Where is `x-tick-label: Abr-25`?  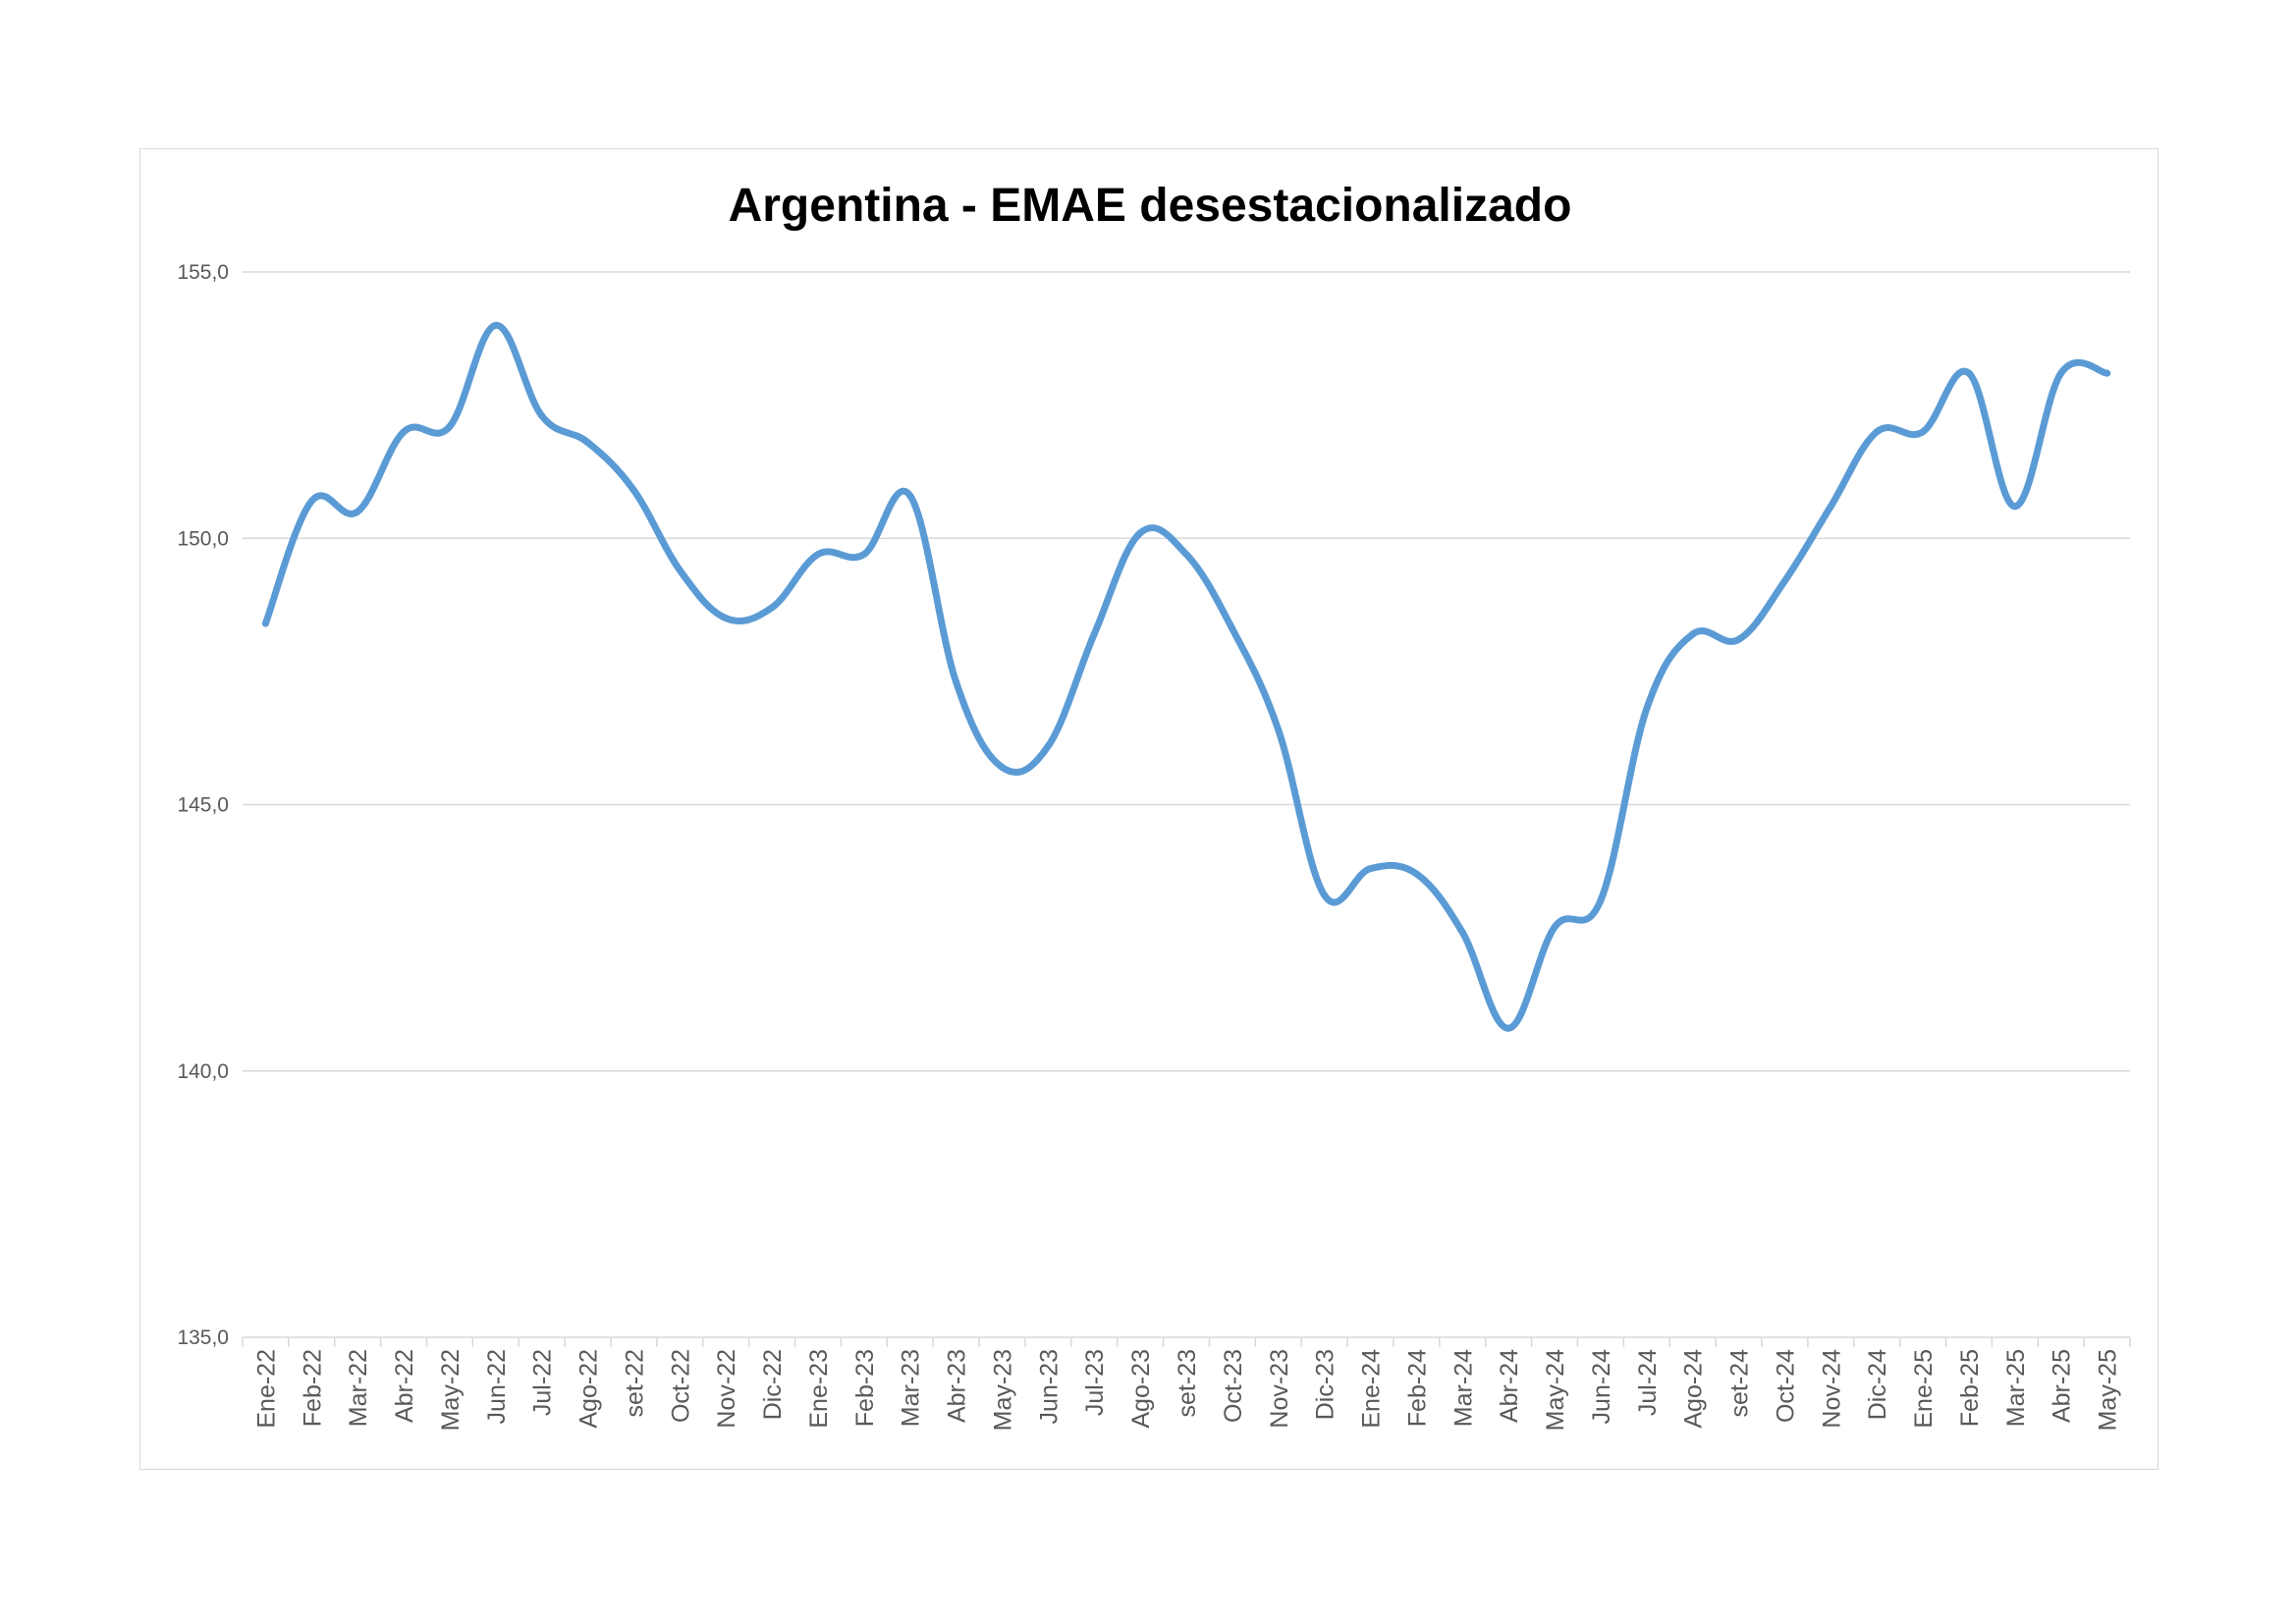 x-tick-label: Abr-25 is located at coordinates (2062, 1386).